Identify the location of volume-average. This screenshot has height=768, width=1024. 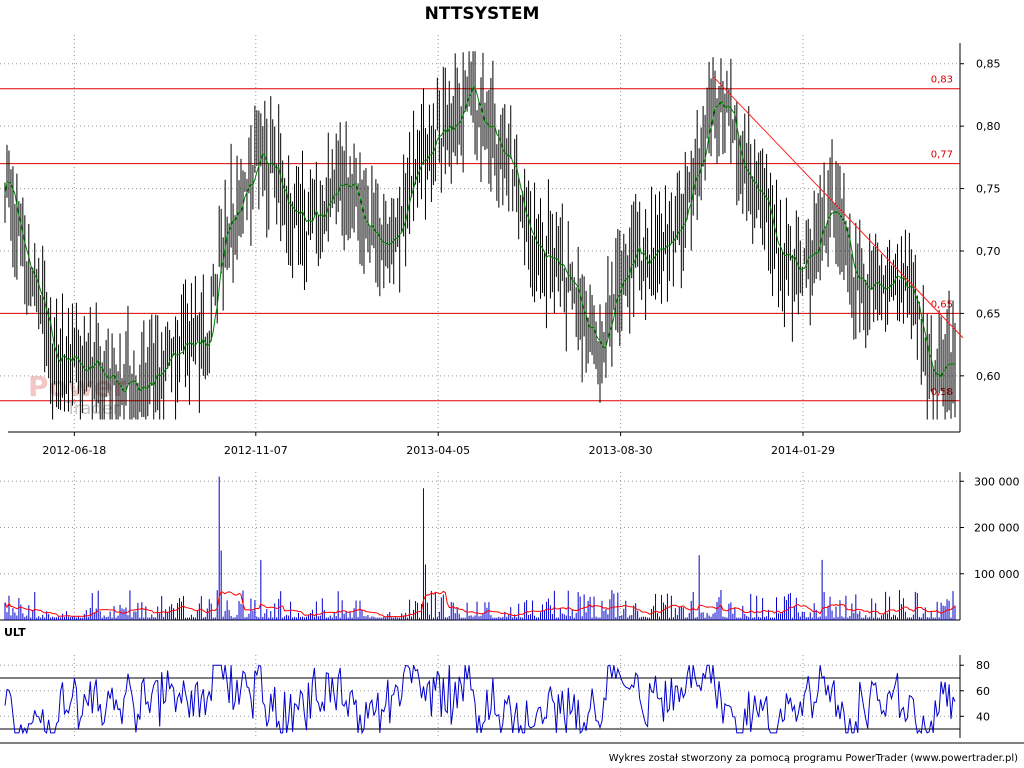
(480, 604).